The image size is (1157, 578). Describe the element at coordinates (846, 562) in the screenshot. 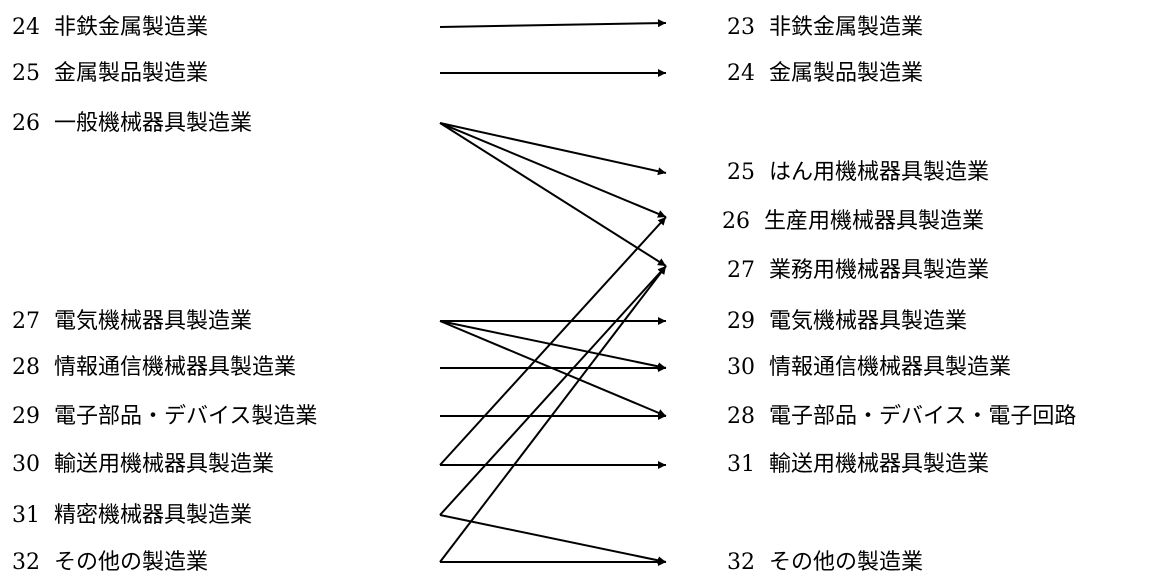

I see `new-name: その他の製造業` at that location.